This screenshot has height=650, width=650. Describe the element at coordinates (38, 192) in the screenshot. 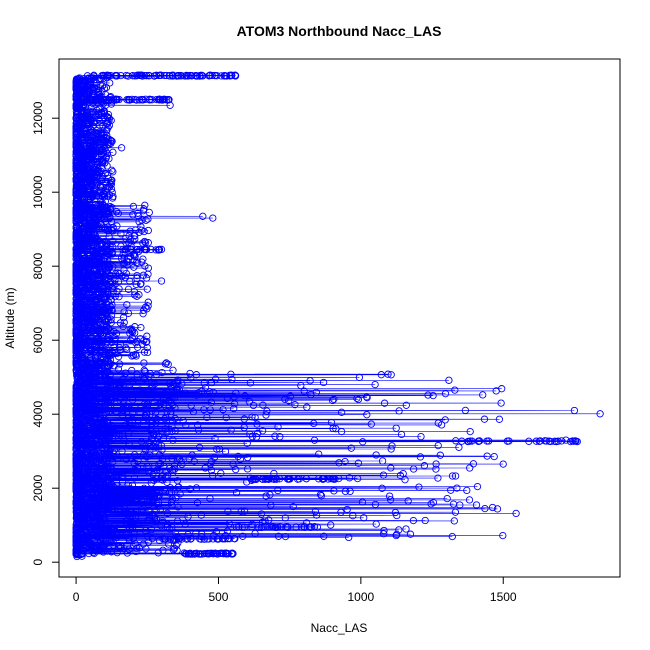

I see `y-tick-label: 10000` at that location.